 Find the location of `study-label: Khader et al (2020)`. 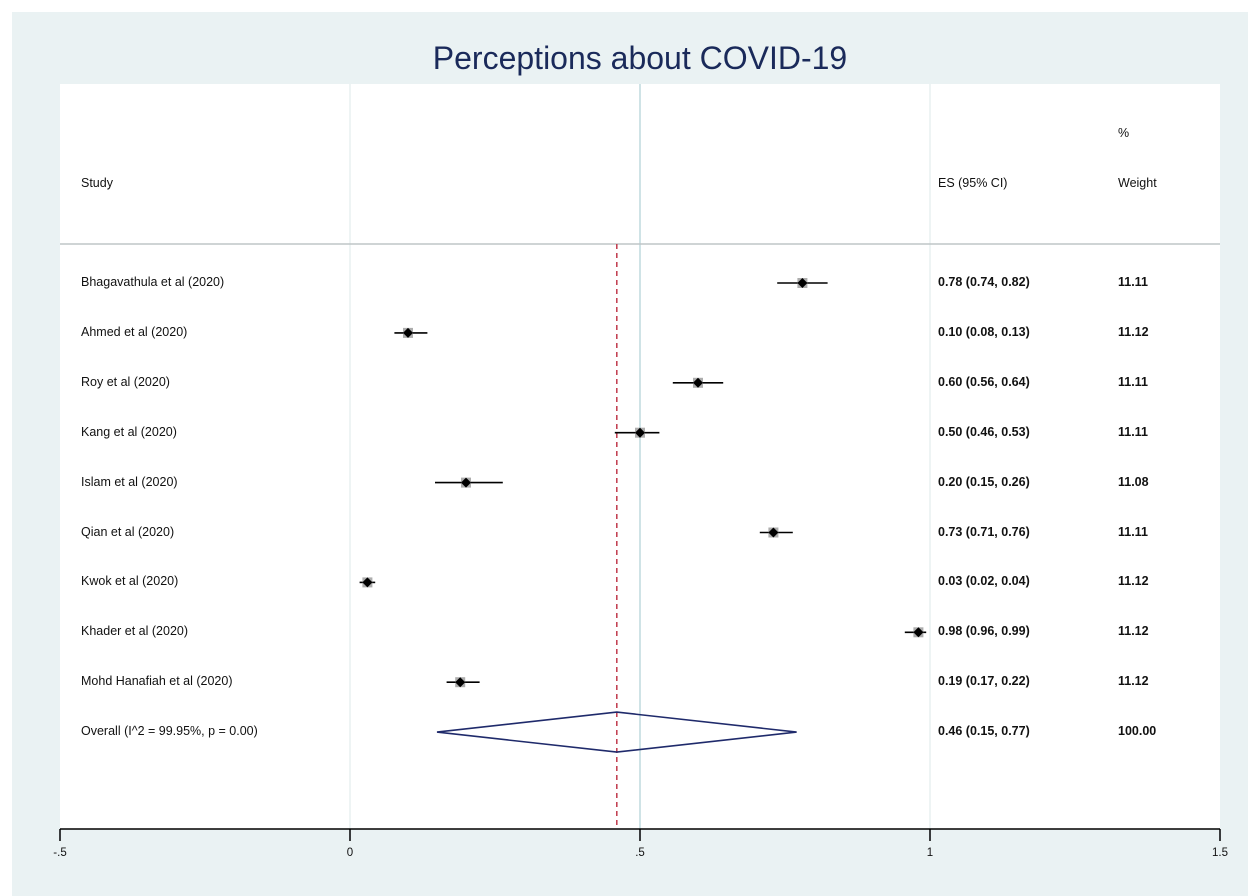

study-label: Khader et al (2020) is located at coordinates (135, 631).